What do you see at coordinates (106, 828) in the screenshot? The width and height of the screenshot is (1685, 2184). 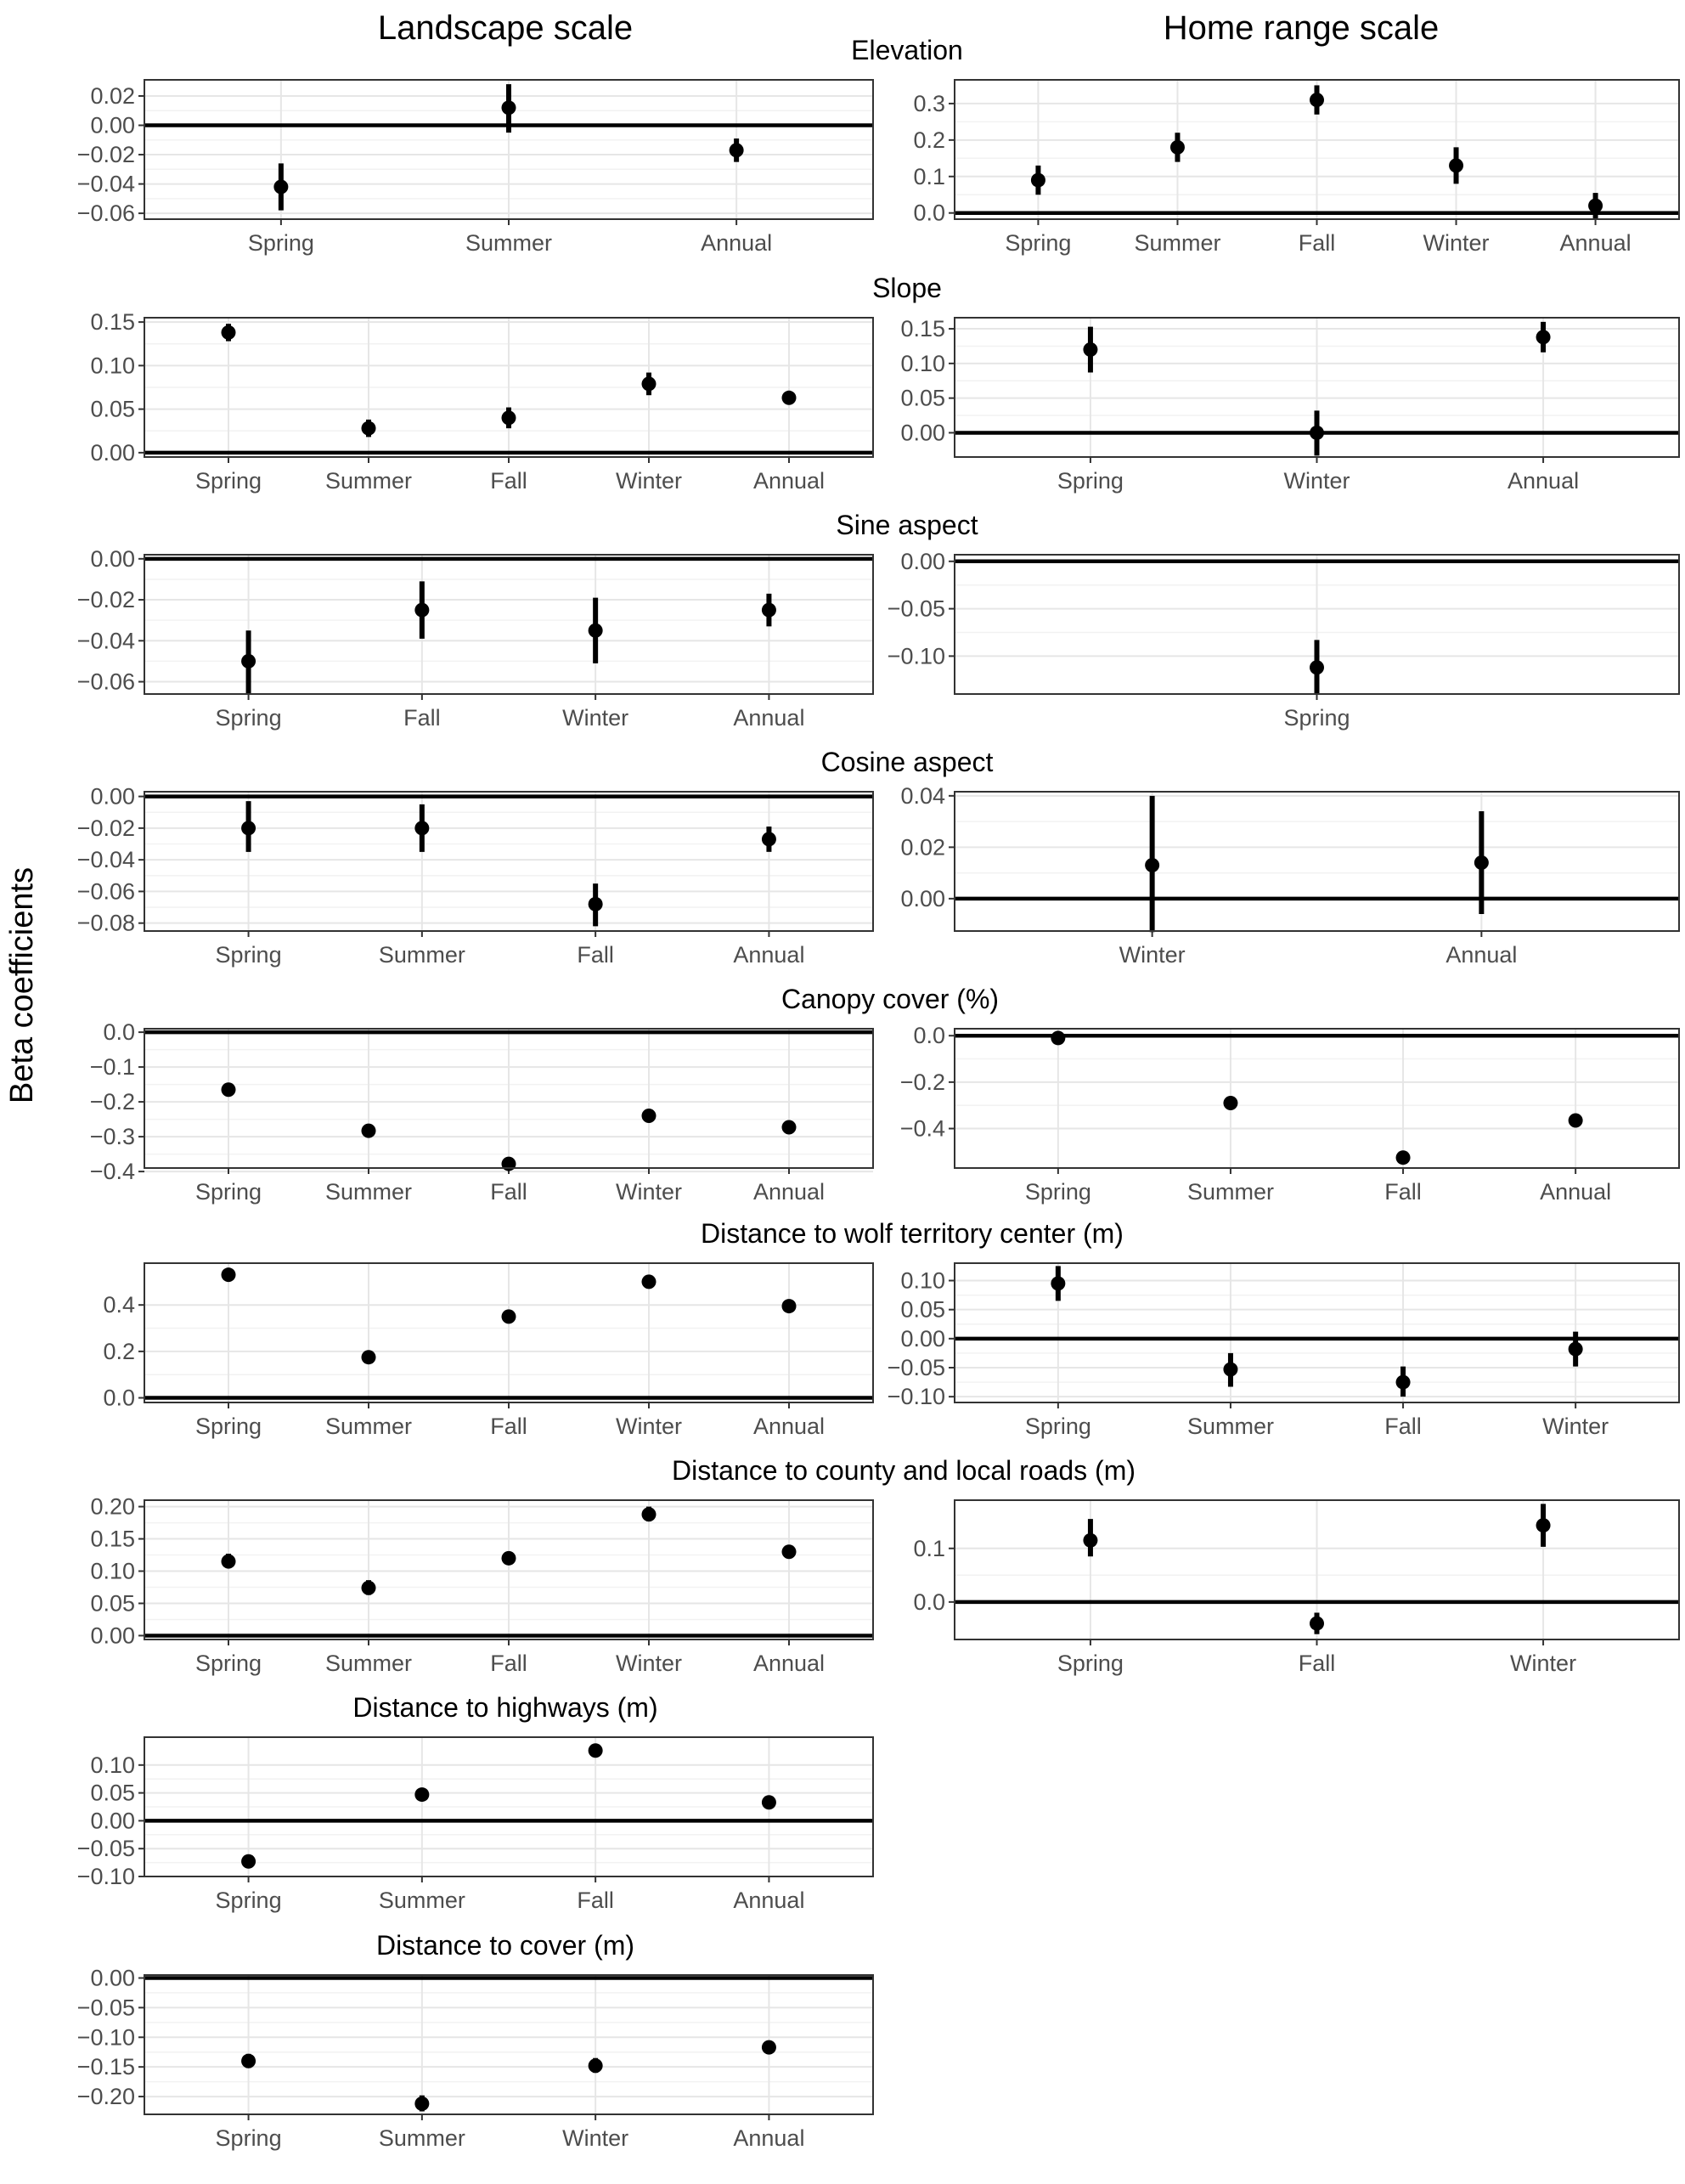 I see `y-tick-label: −0.02` at bounding box center [106, 828].